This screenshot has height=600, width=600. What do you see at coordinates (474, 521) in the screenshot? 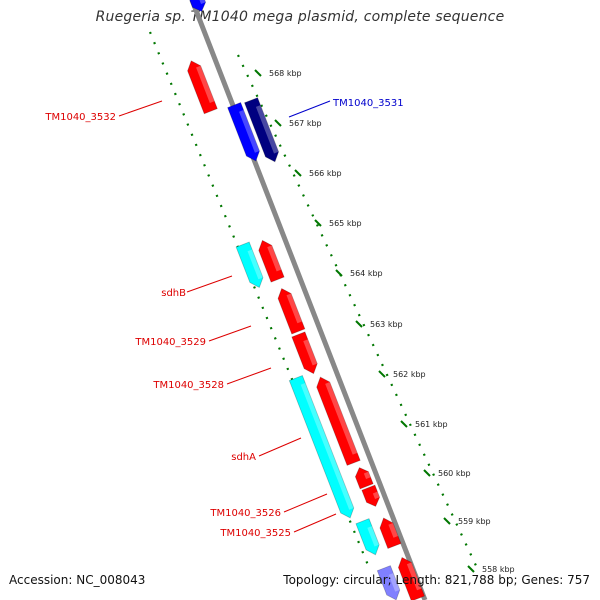
I see `tick-label: 559 kbp` at bounding box center [474, 521].